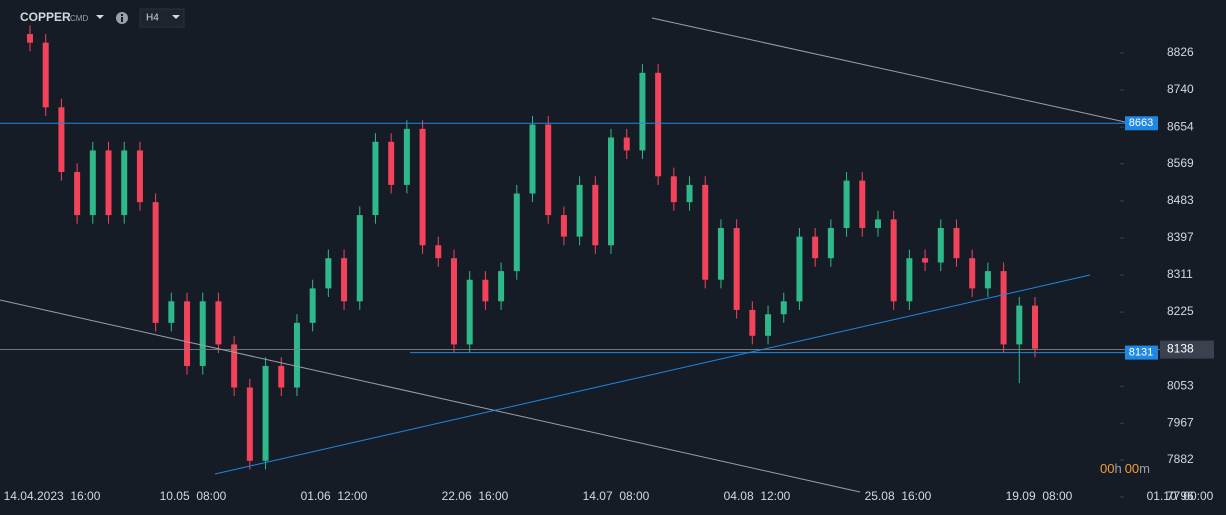  What do you see at coordinates (162, 18) in the screenshot?
I see `timeframe-select` at bounding box center [162, 18].